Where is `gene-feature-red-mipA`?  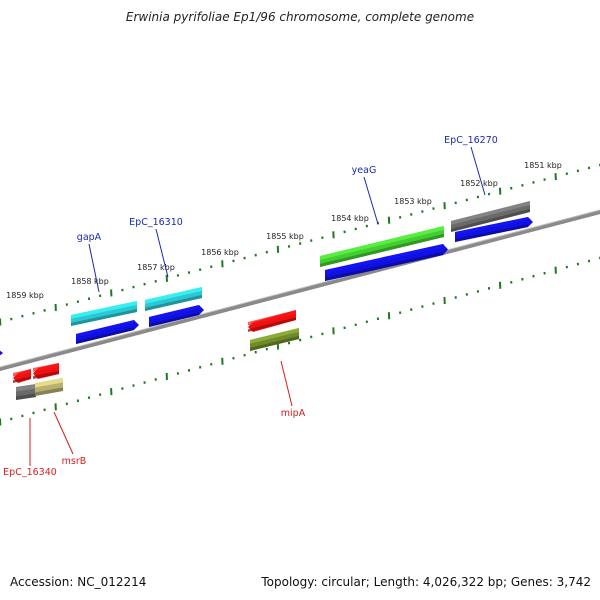 gene-feature-red-mipA is located at coordinates (272, 321).